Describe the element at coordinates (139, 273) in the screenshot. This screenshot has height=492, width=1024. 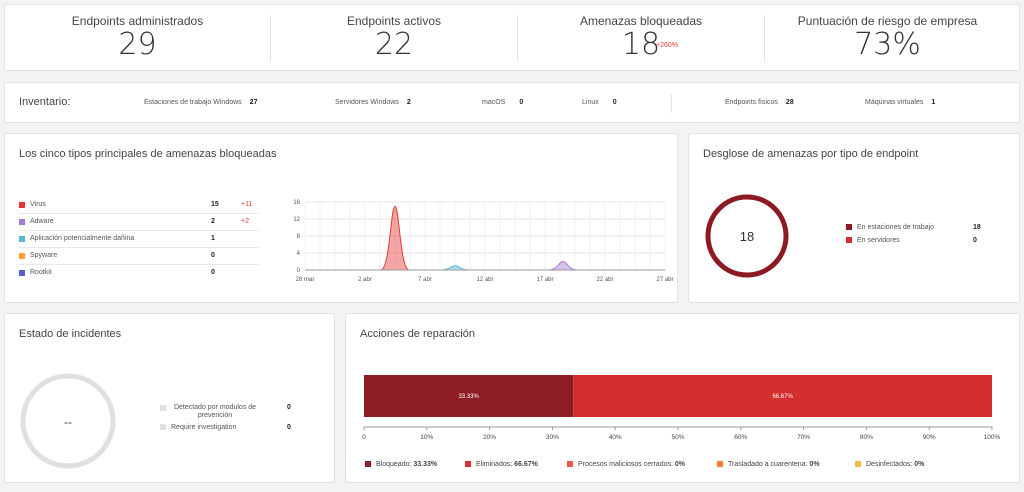
I see `threat-row-rootkit: Rootkit 0` at that location.